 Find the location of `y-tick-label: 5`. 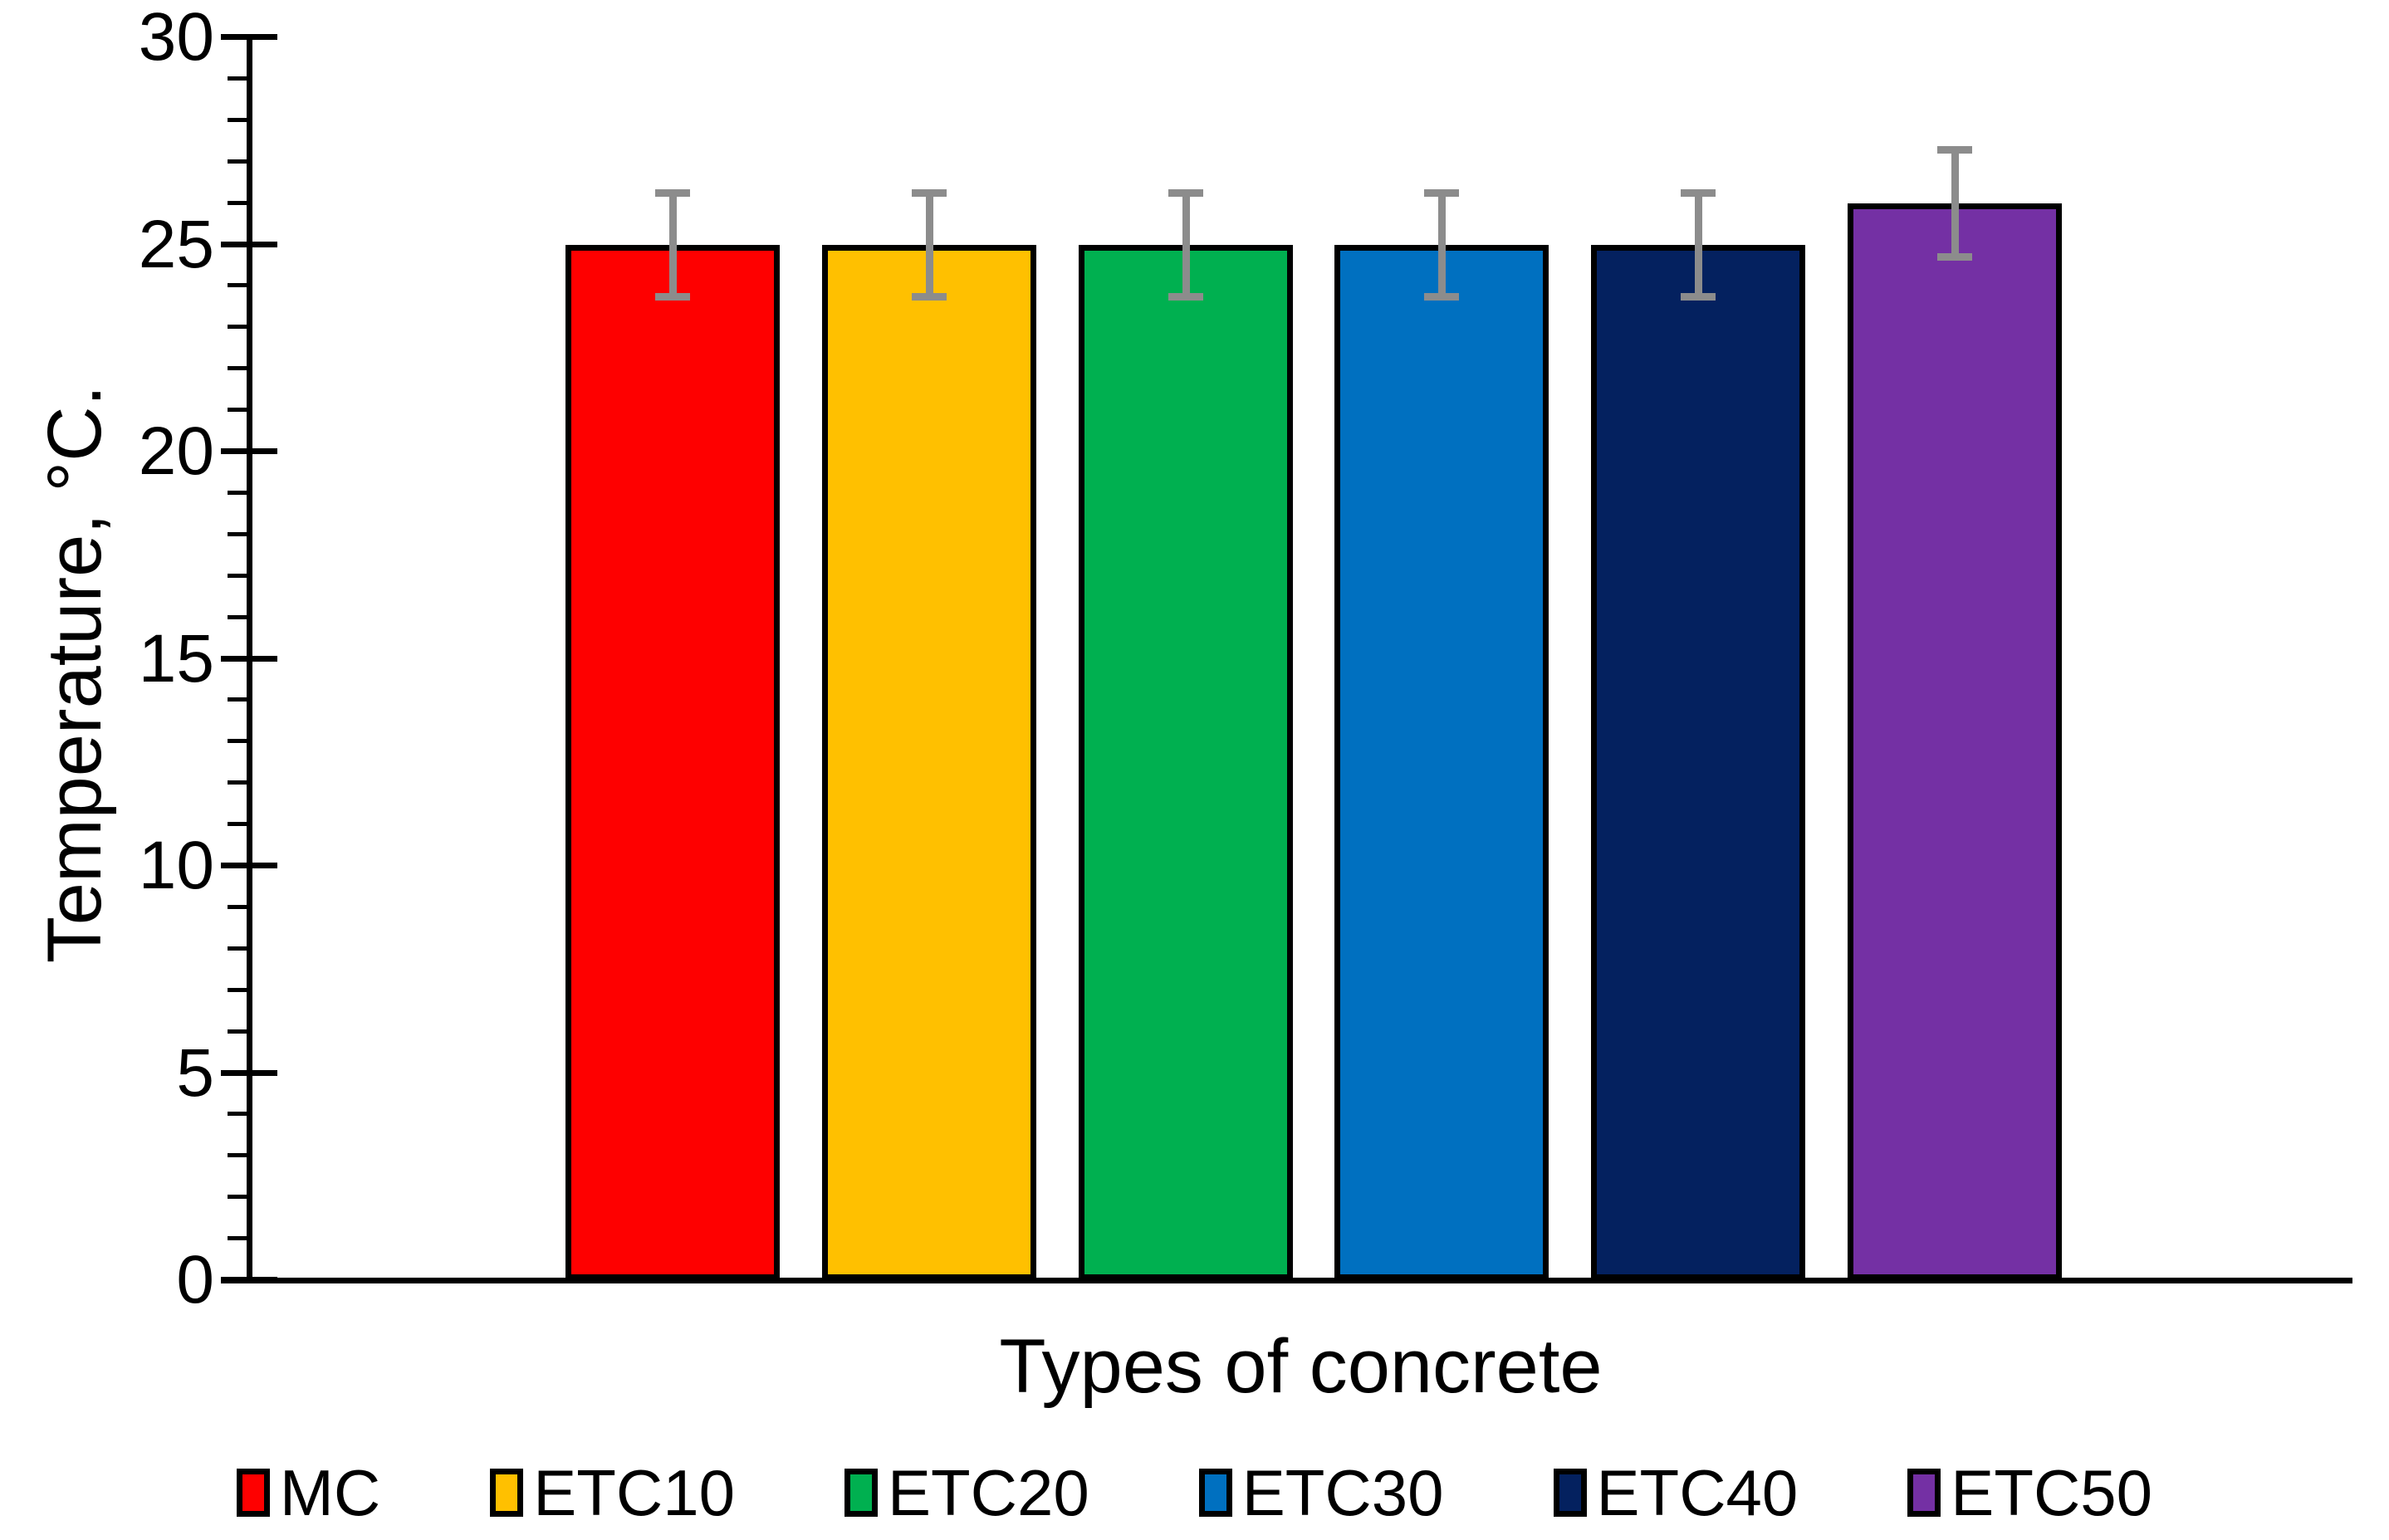

y-tick-label: 5 is located at coordinates (195, 1072).